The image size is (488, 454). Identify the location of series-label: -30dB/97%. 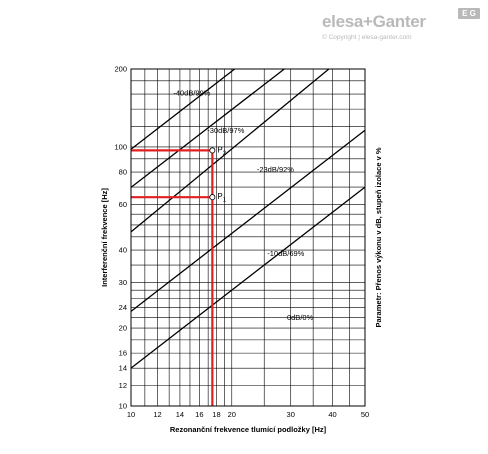
(225, 130).